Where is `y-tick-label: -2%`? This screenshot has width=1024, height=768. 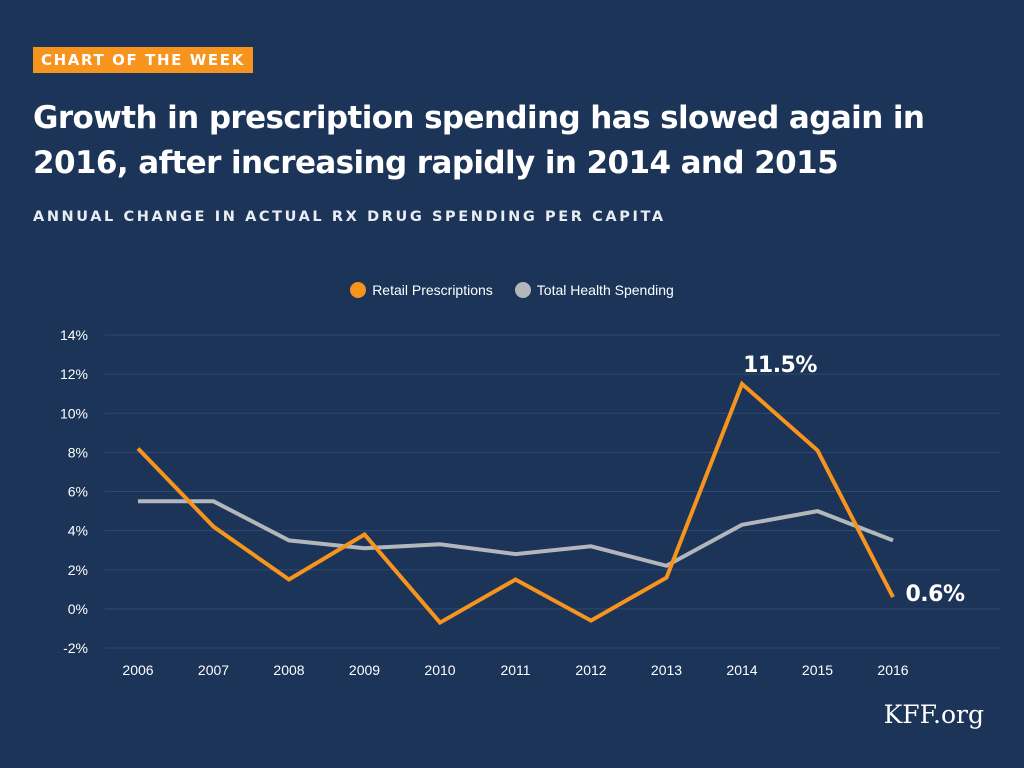
y-tick-label: -2% is located at coordinates (75, 648).